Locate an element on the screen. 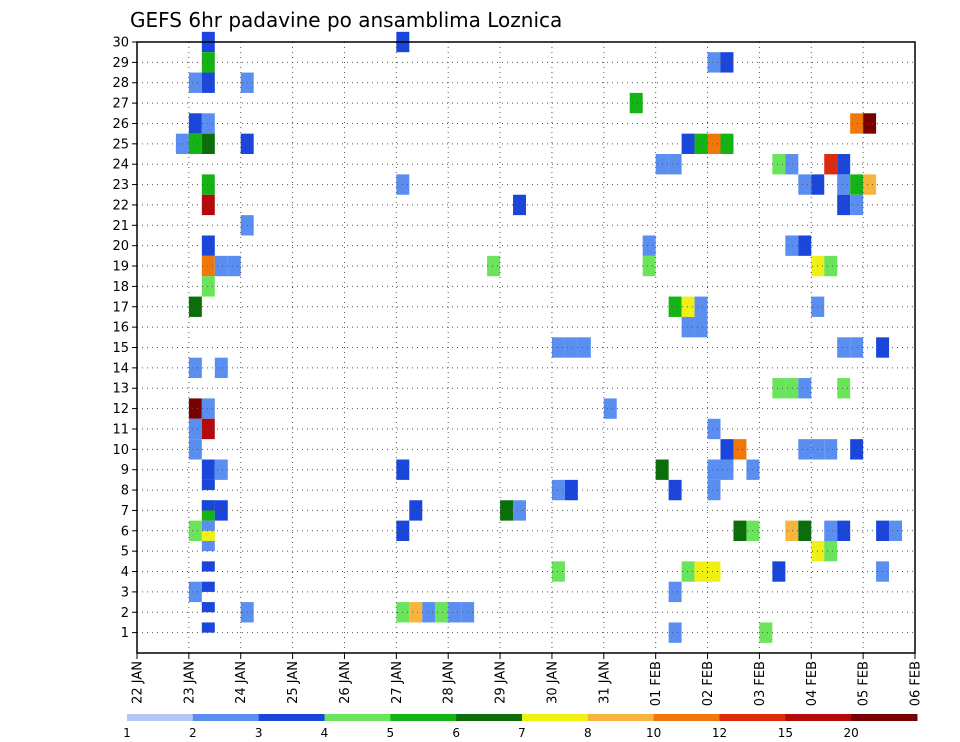  legend-label: 12 is located at coordinates (719, 733).